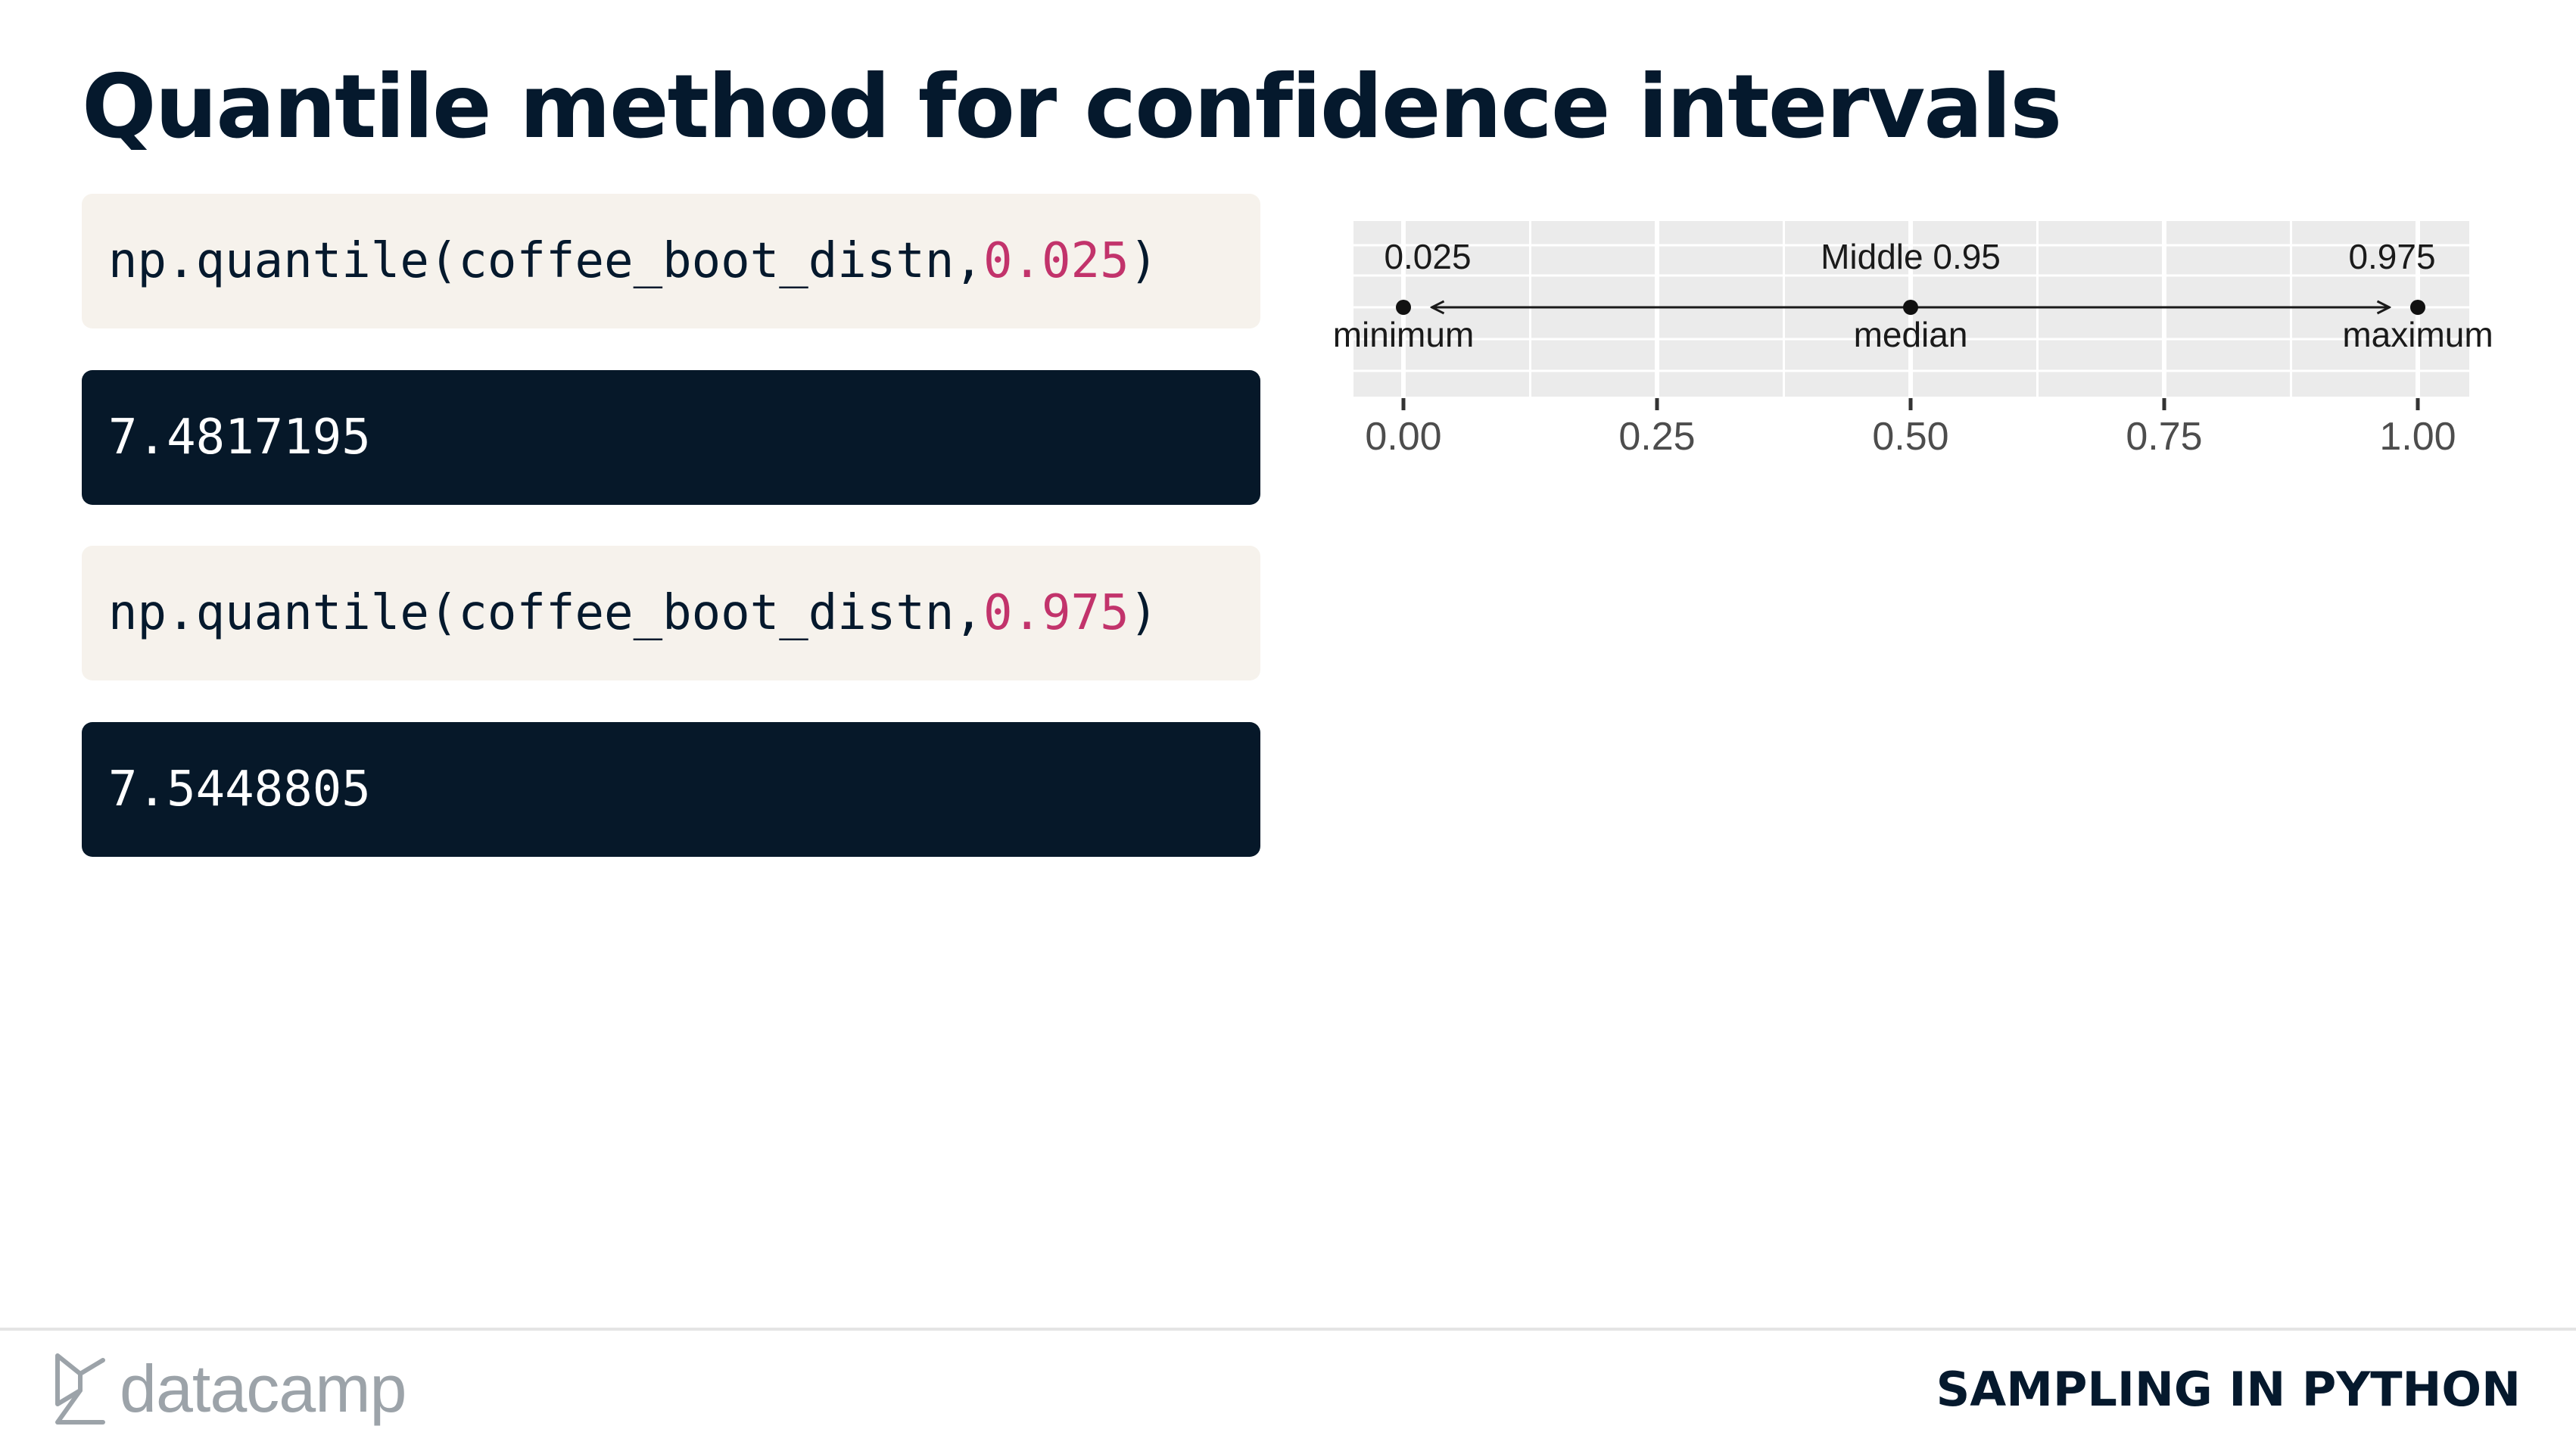 This screenshot has height=1451, width=2576. I want to click on tick-label: 0.75, so click(2164, 437).